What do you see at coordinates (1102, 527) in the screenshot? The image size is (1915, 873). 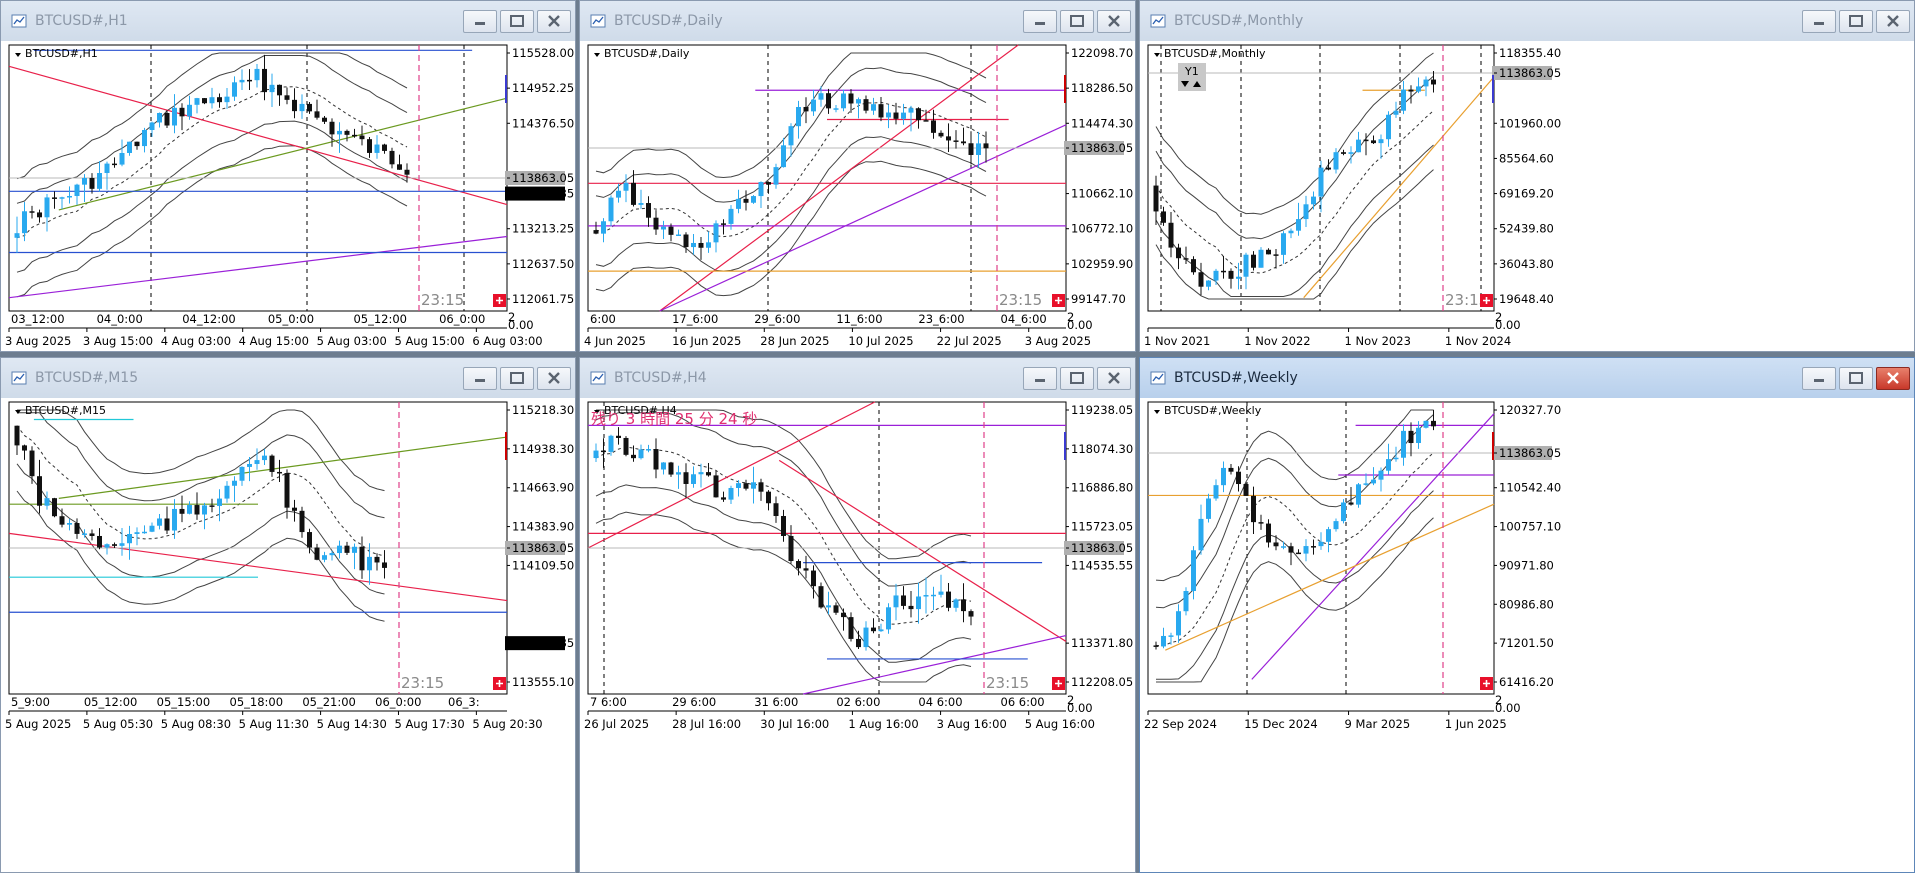 I see `price-label: 115723.05` at bounding box center [1102, 527].